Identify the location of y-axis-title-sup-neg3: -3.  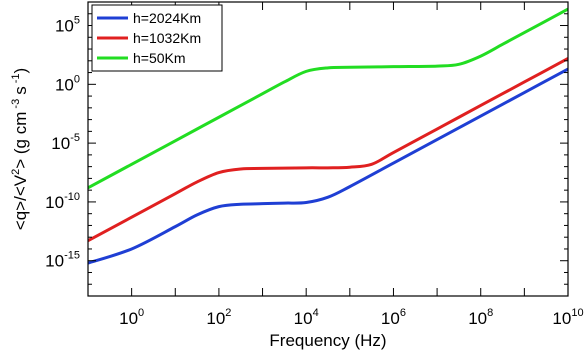
(16, 105).